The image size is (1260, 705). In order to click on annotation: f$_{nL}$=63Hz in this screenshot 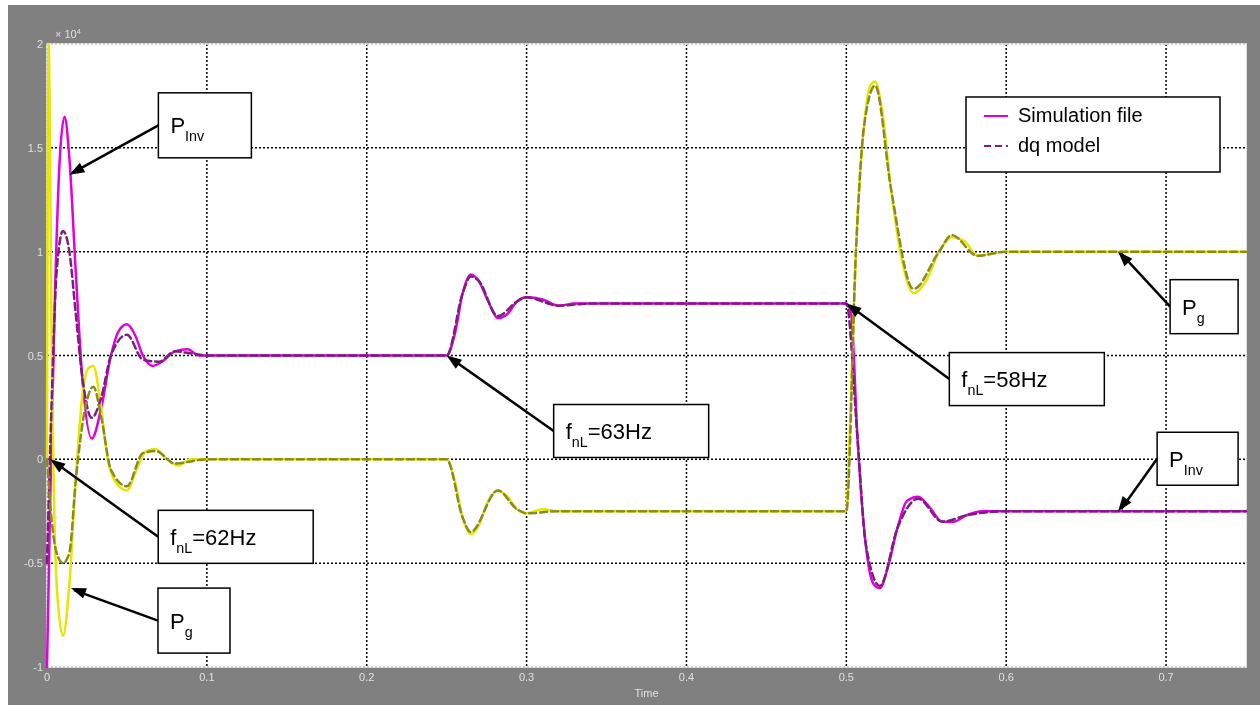, I will do `click(608, 434)`.